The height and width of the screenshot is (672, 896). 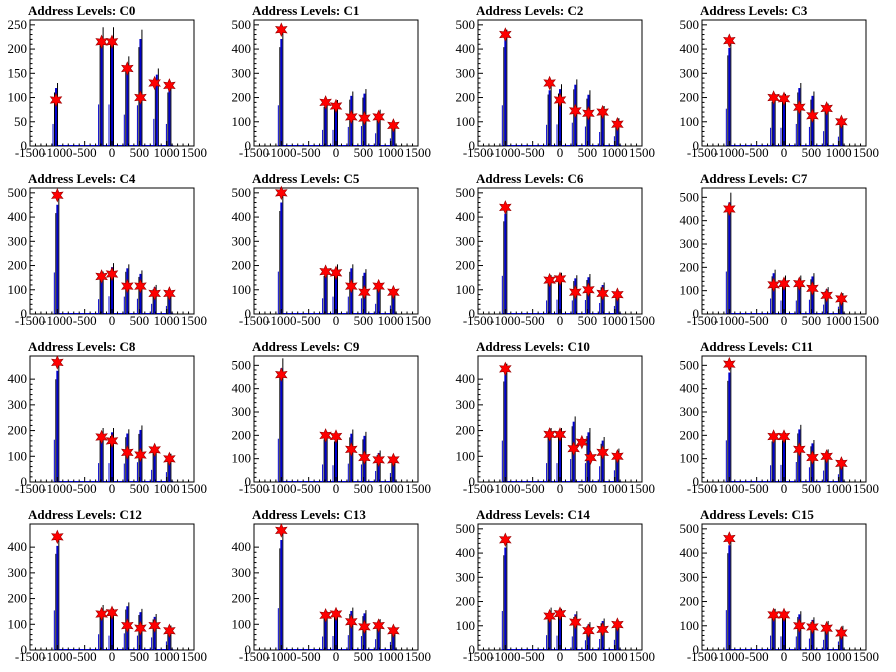 I want to click on chart-title: Address Levels: C15, so click(x=757, y=514).